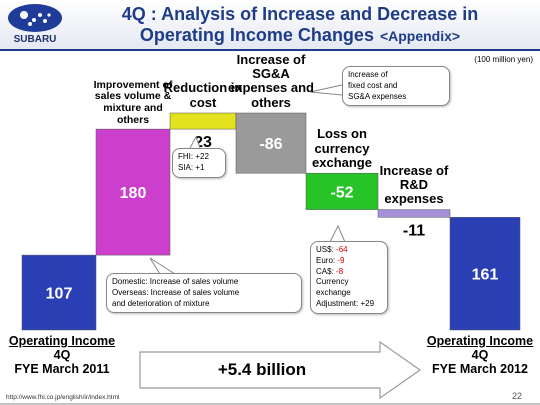 The image size is (540, 405). I want to click on logo-mark, so click(35, 18).